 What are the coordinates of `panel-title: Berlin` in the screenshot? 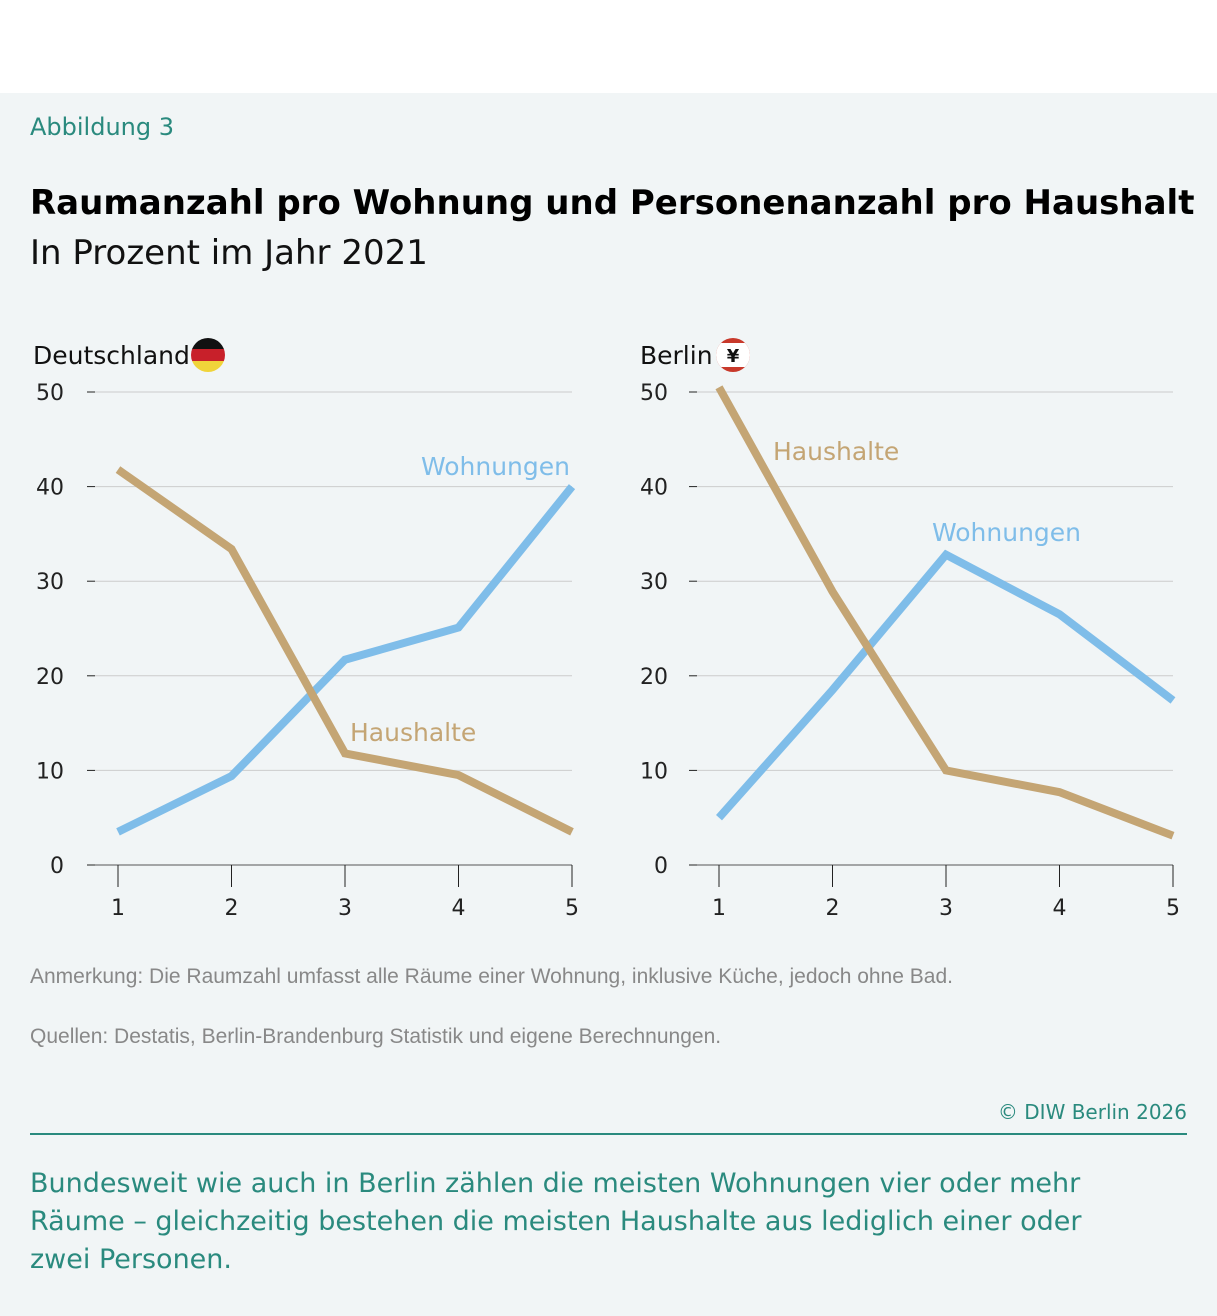 It's located at (676, 355).